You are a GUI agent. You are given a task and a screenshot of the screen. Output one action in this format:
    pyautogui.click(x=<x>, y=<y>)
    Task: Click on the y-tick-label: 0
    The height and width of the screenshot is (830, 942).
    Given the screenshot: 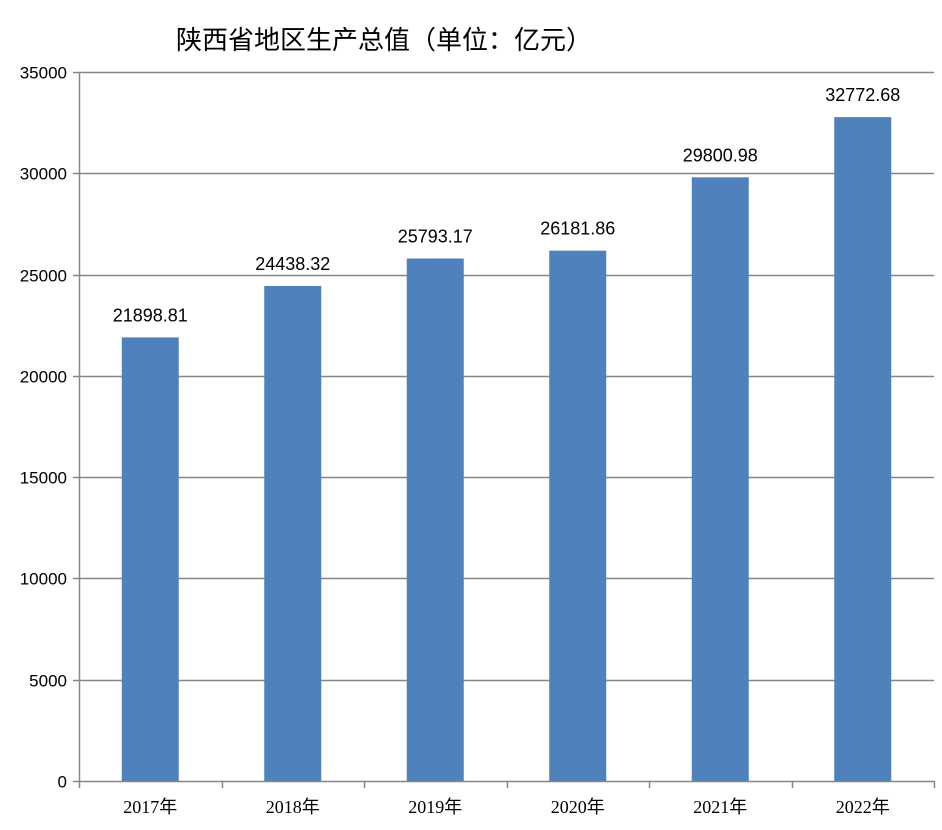 What is the action you would take?
    pyautogui.click(x=62, y=782)
    